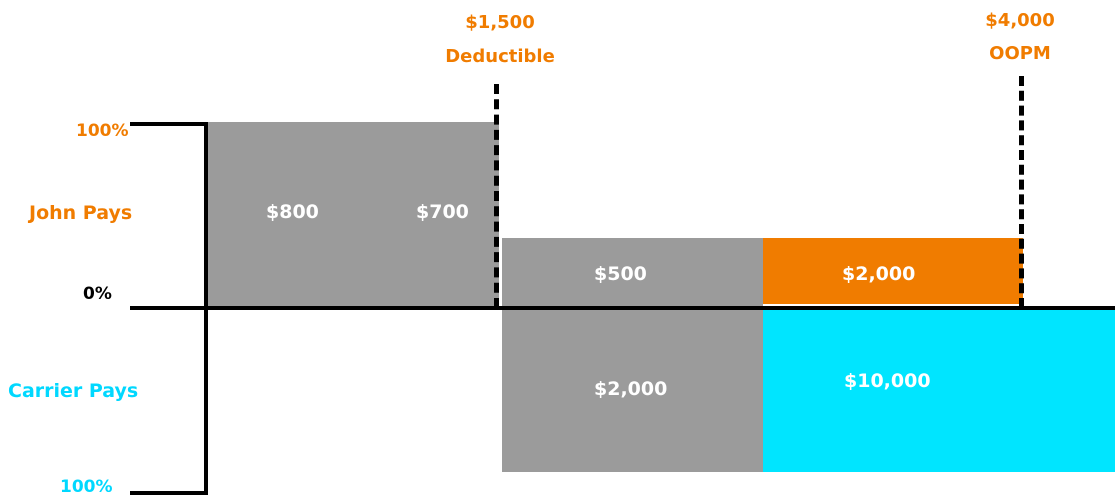 The width and height of the screenshot is (1115, 499). Describe the element at coordinates (1021, 192) in the screenshot. I see `oopm-marker-line` at that location.